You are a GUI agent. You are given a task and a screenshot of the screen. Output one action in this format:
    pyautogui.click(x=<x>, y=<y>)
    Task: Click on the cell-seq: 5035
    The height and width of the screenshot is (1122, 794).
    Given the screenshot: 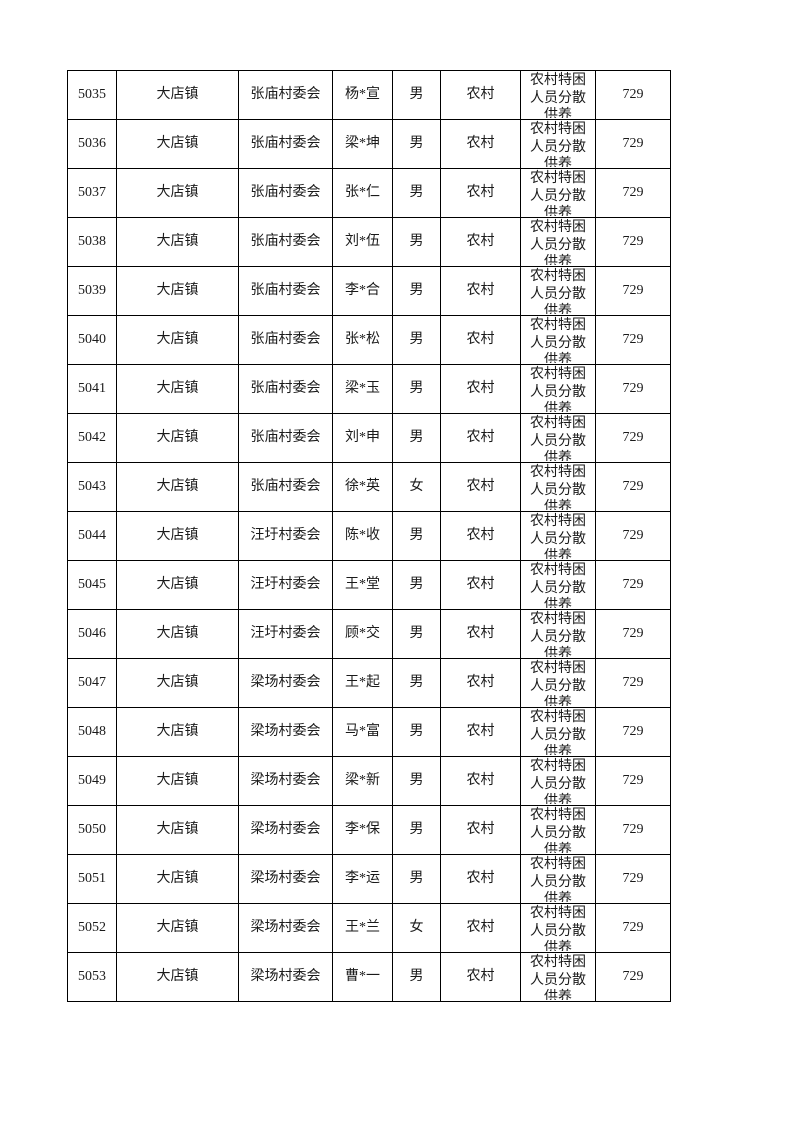 What is the action you would take?
    pyautogui.click(x=92, y=95)
    